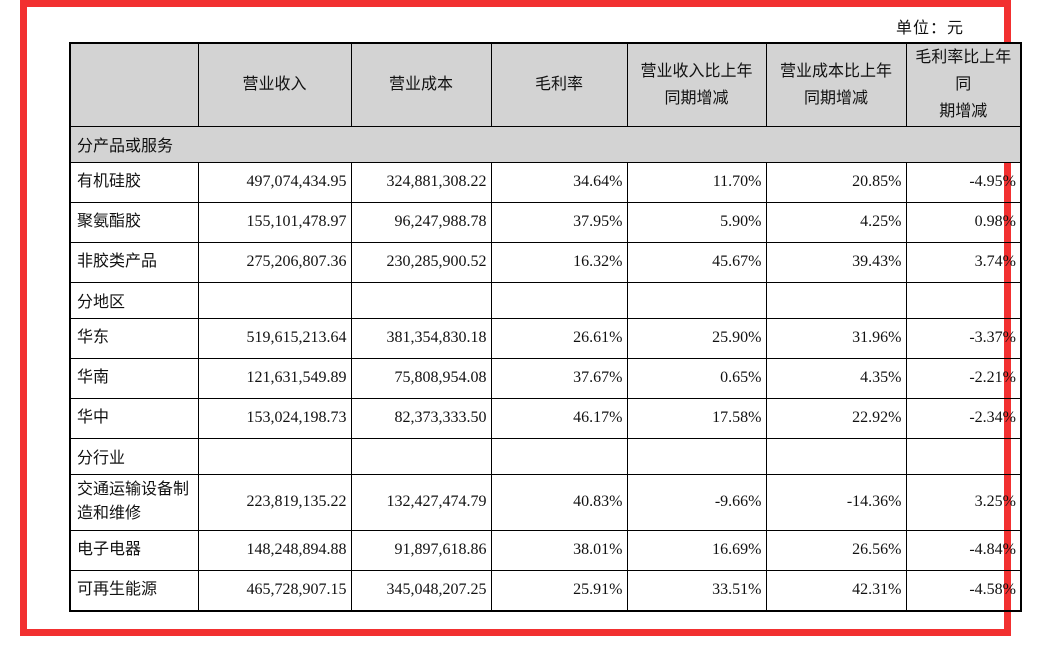 This screenshot has height=646, width=1039. Describe the element at coordinates (134, 300) in the screenshot. I see `section-title: 分地区` at that location.